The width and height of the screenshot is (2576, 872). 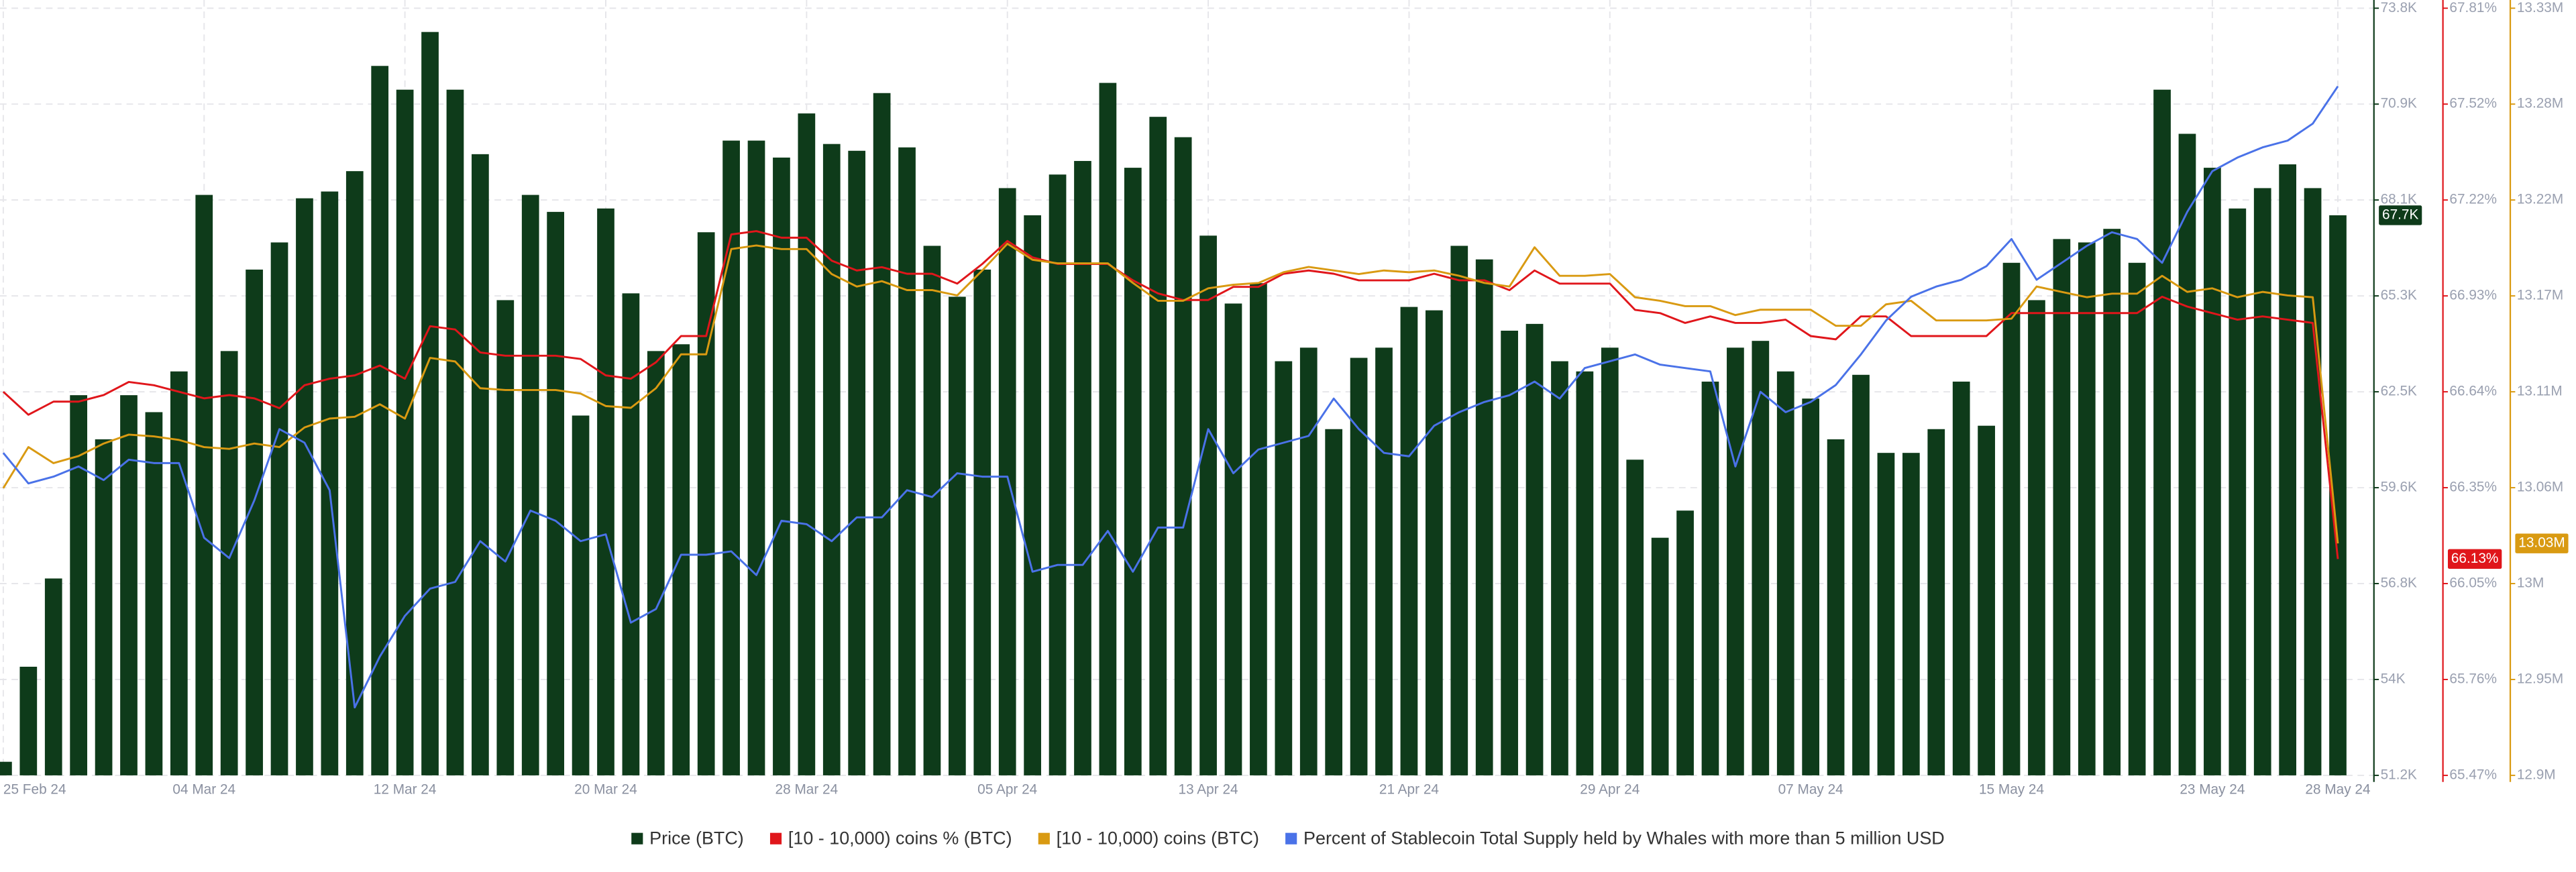 What do you see at coordinates (2473, 583) in the screenshot?
I see `y2-tick-label: 66.05%` at bounding box center [2473, 583].